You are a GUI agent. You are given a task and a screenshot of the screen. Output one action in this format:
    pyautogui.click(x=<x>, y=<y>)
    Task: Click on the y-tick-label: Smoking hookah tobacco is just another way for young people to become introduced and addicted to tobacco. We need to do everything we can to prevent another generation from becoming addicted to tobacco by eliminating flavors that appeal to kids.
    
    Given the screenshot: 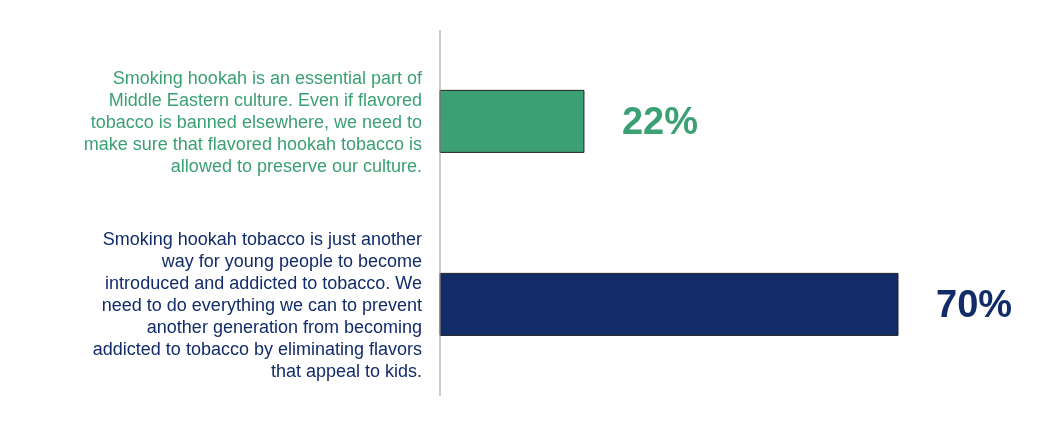 What is the action you would take?
    pyautogui.click(x=256, y=304)
    